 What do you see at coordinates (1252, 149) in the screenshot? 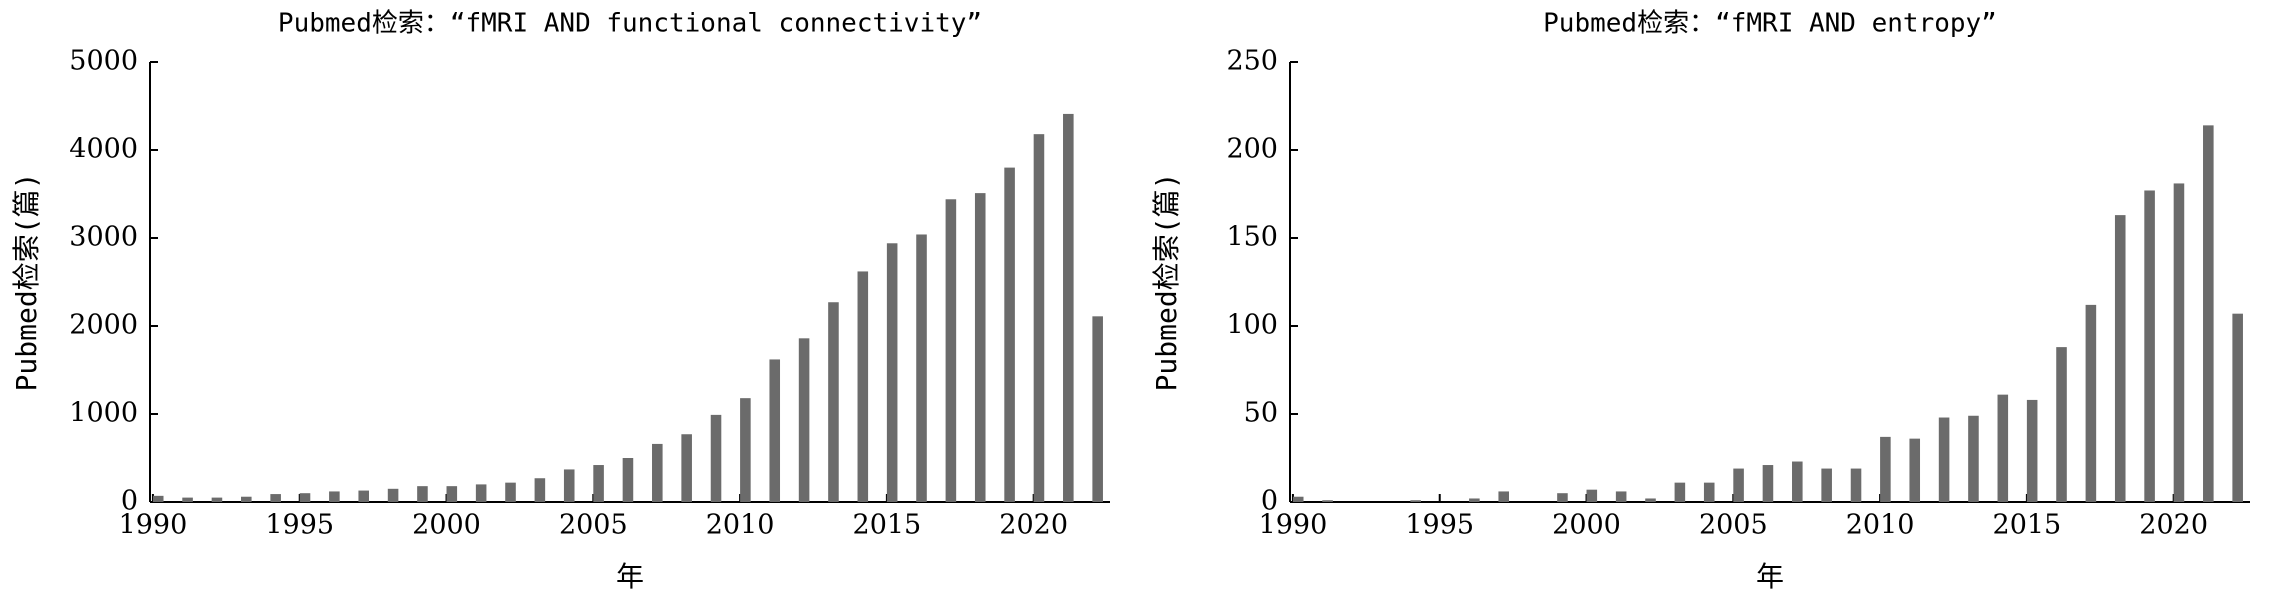
I see `y-tick-label: 200` at bounding box center [1252, 149].